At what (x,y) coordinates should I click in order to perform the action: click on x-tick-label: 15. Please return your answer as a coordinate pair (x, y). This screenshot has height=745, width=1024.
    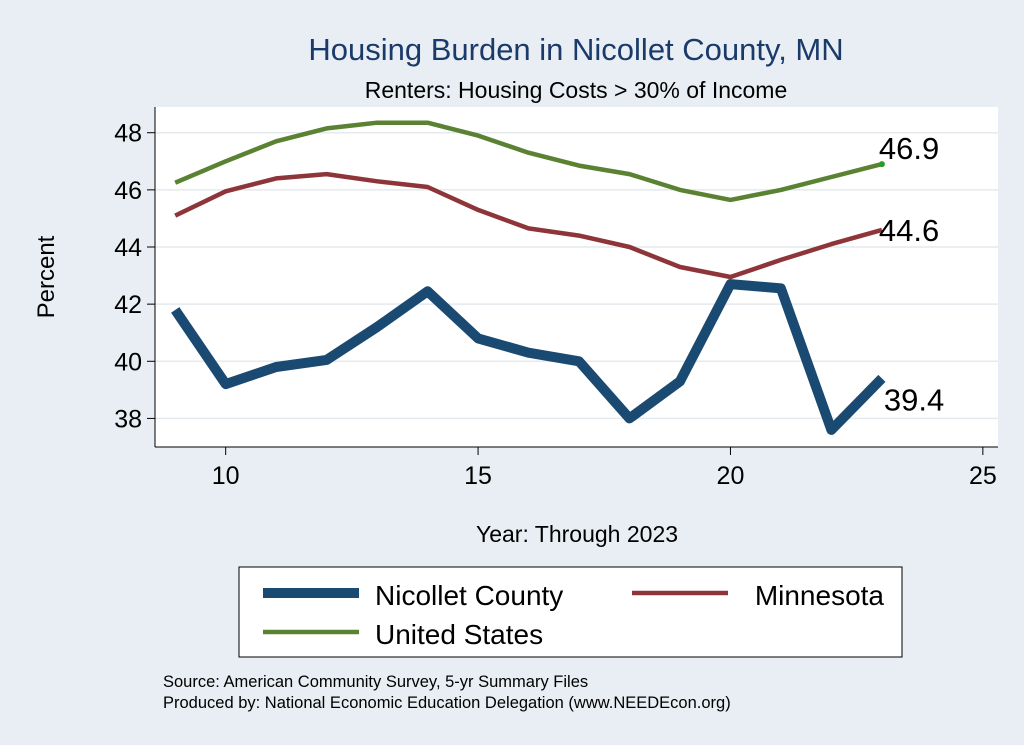
    Looking at the image, I should click on (478, 476).